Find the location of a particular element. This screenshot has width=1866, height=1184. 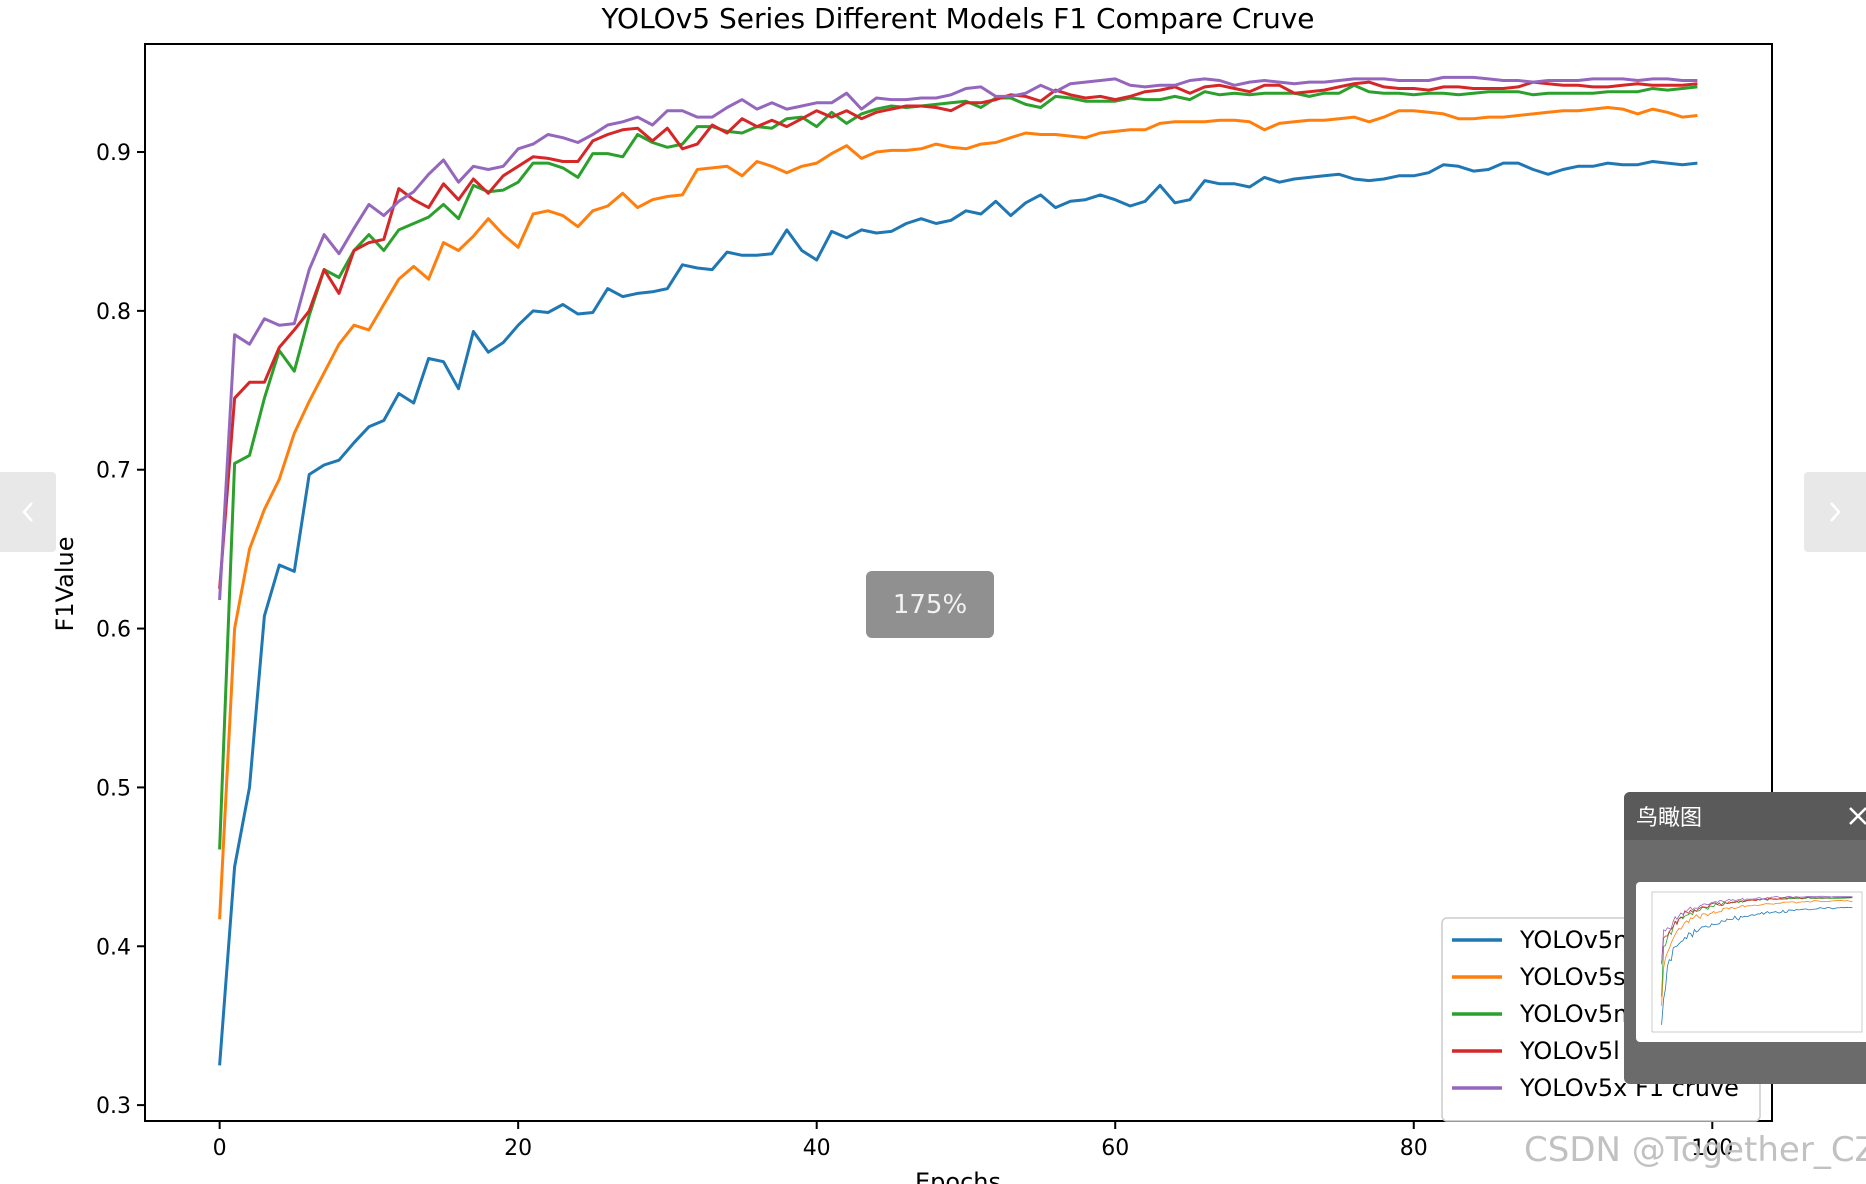

previous-image-button is located at coordinates (28, 512).